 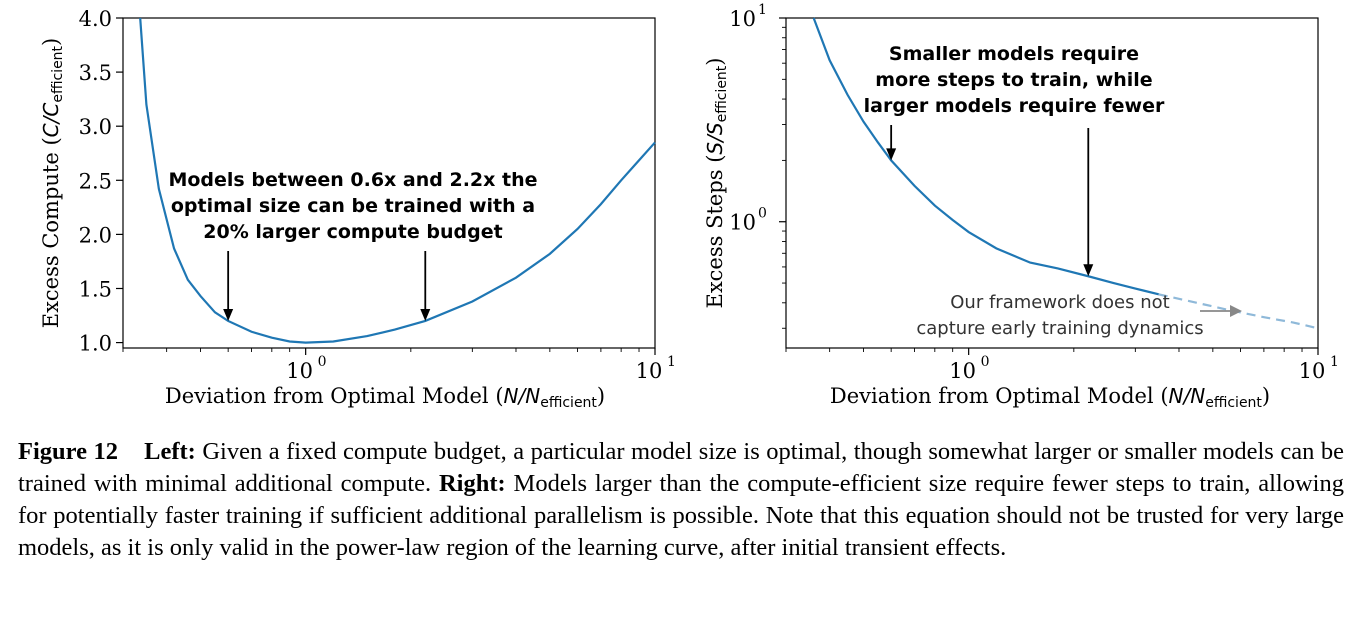 I want to click on right-annotation-line-3: larger models require fewer, so click(x=1014, y=106).